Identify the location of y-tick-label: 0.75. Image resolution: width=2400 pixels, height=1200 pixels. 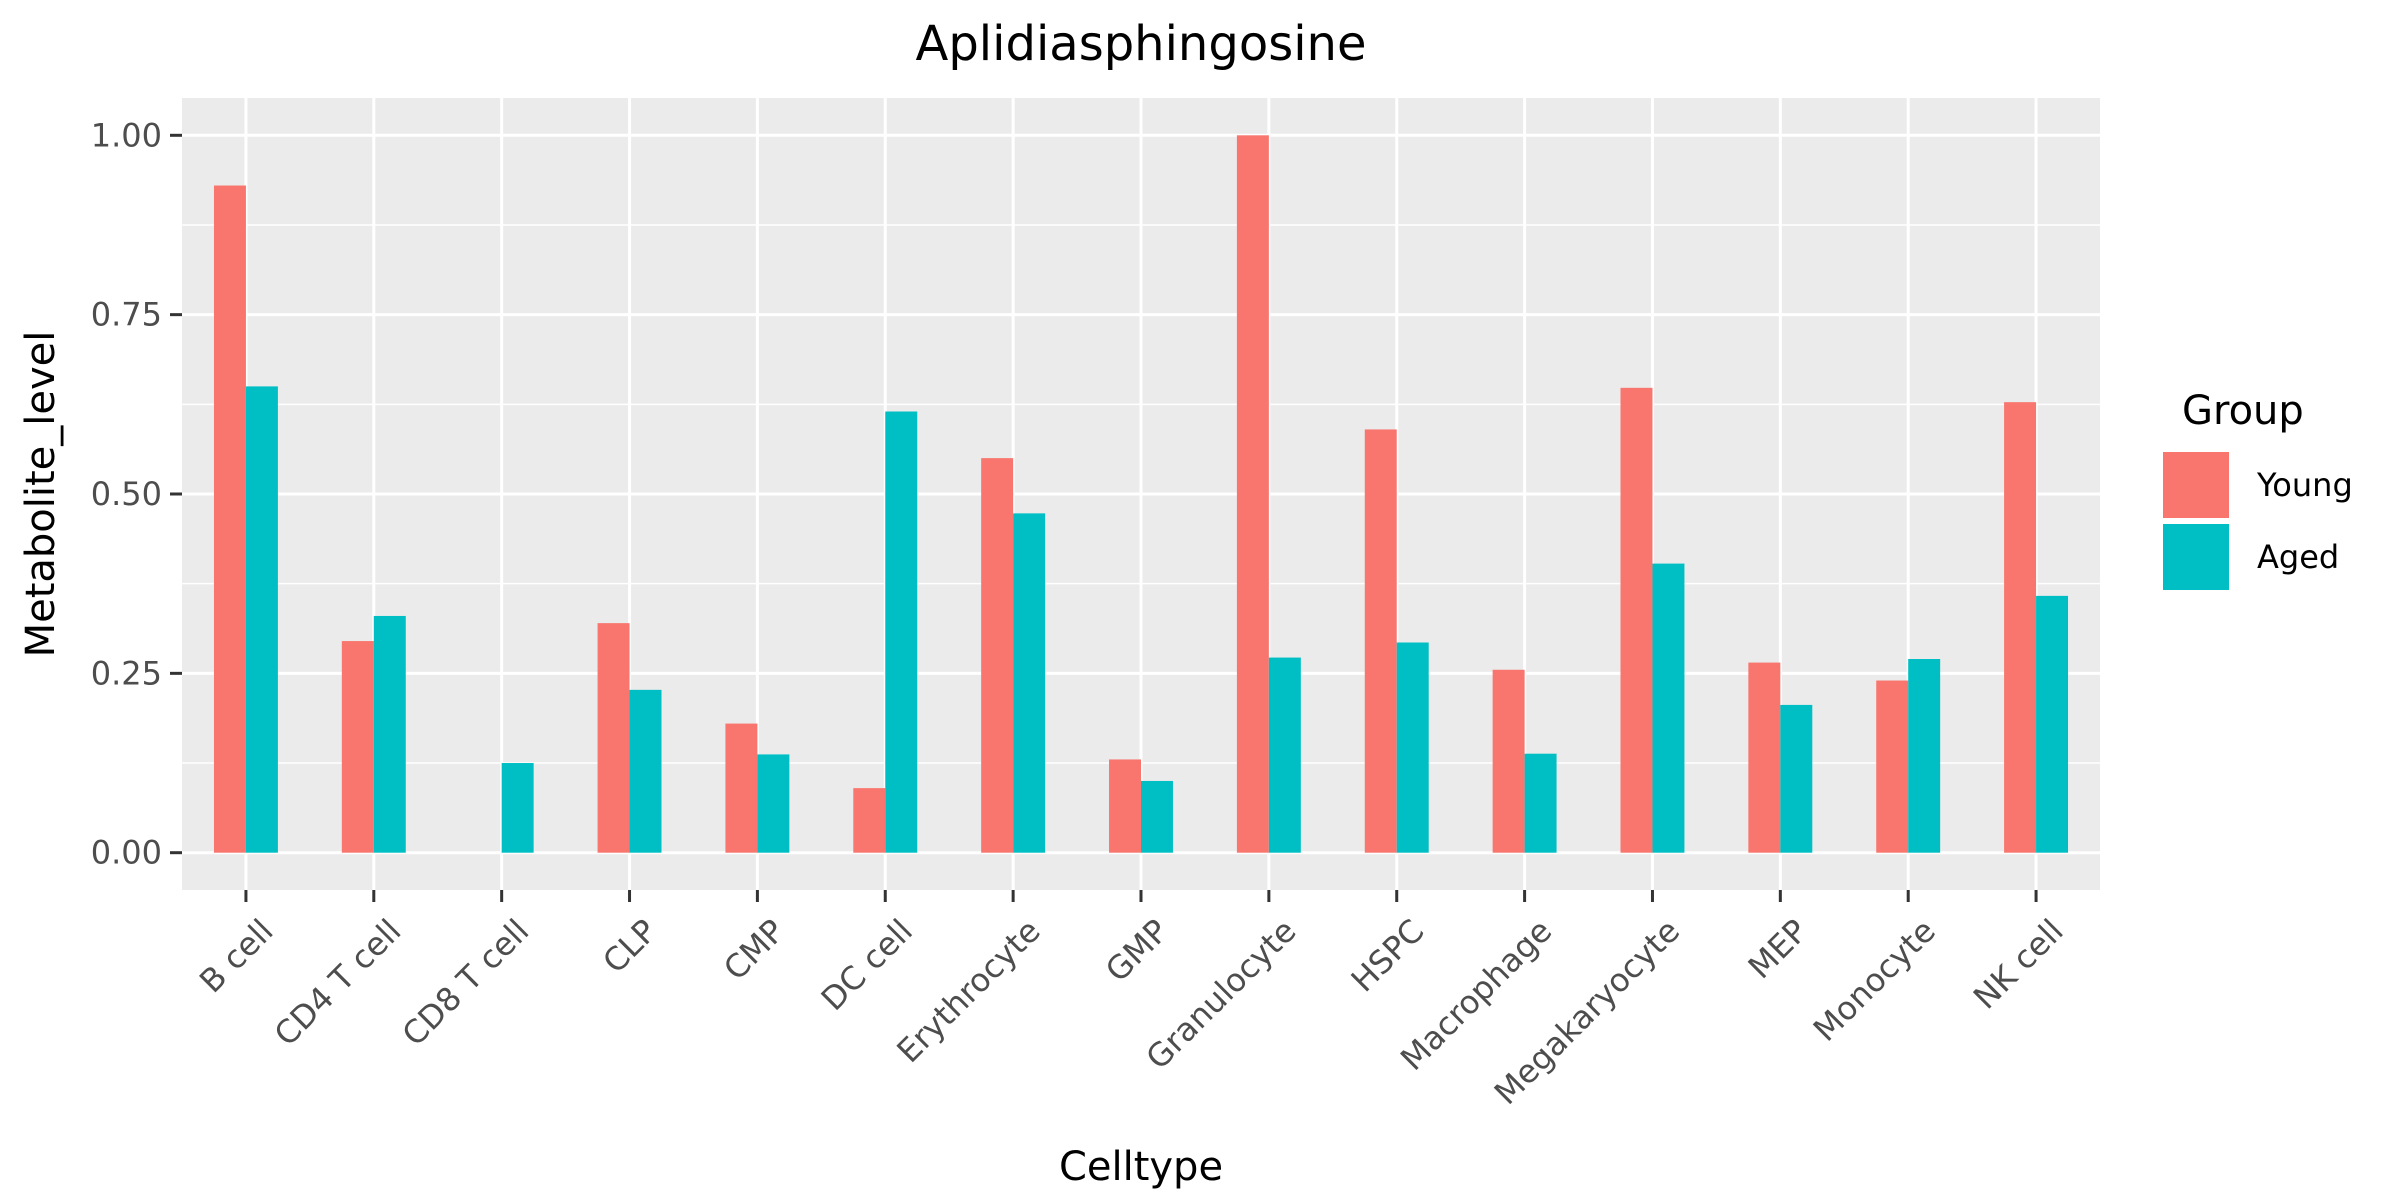
(126, 315).